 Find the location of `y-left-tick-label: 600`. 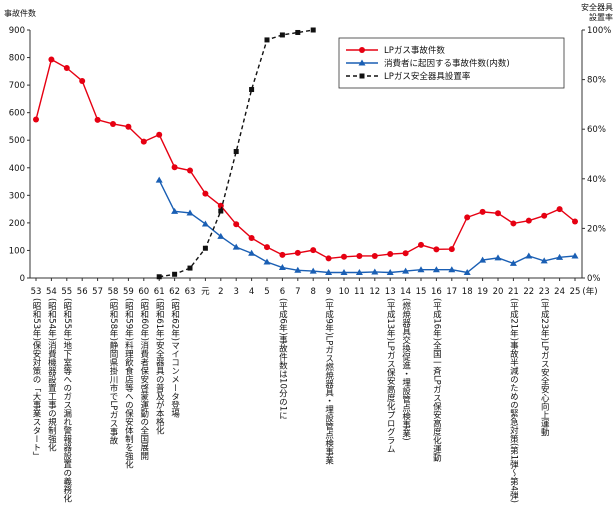

y-left-tick-label: 600 is located at coordinates (17, 114).